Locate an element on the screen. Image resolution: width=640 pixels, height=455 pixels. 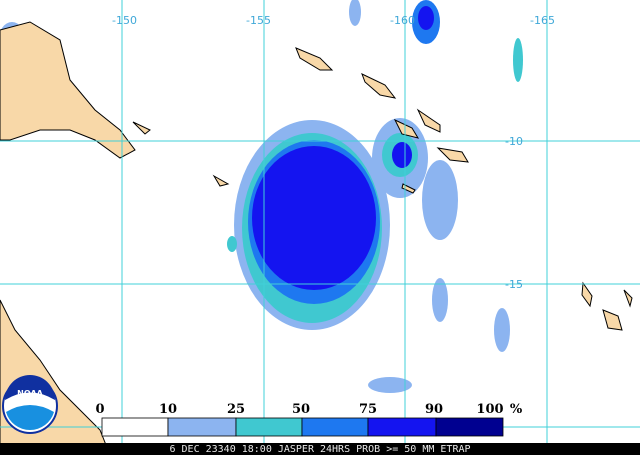
legend-label: 100 is located at coordinates (489, 409).